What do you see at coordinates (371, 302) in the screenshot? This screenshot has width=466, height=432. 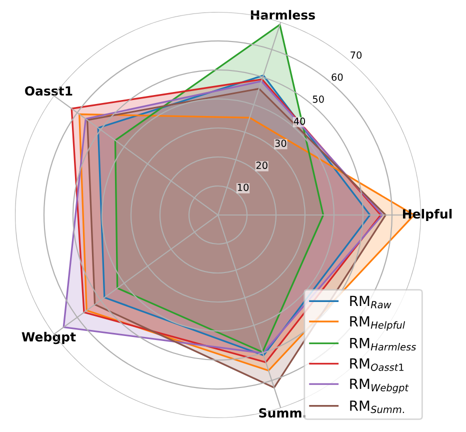 I see `legend-label: RM$_{Raw}$` at bounding box center [371, 302].